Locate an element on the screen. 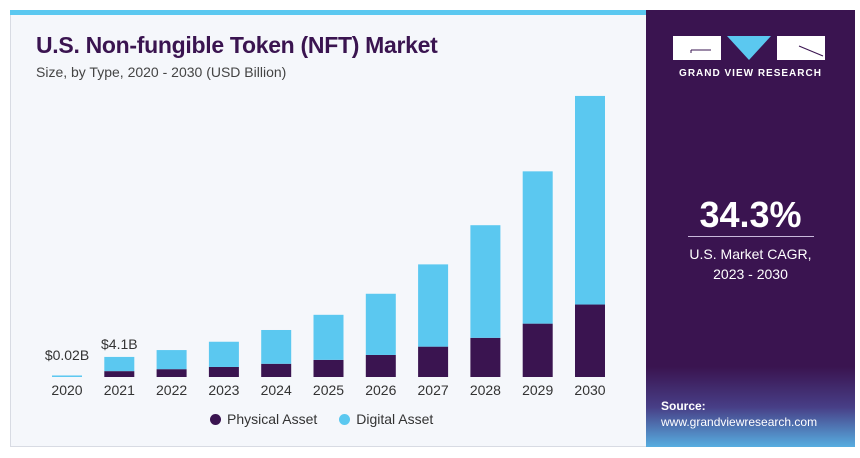 This screenshot has width=860, height=458. digital-swatch is located at coordinates (345, 419).